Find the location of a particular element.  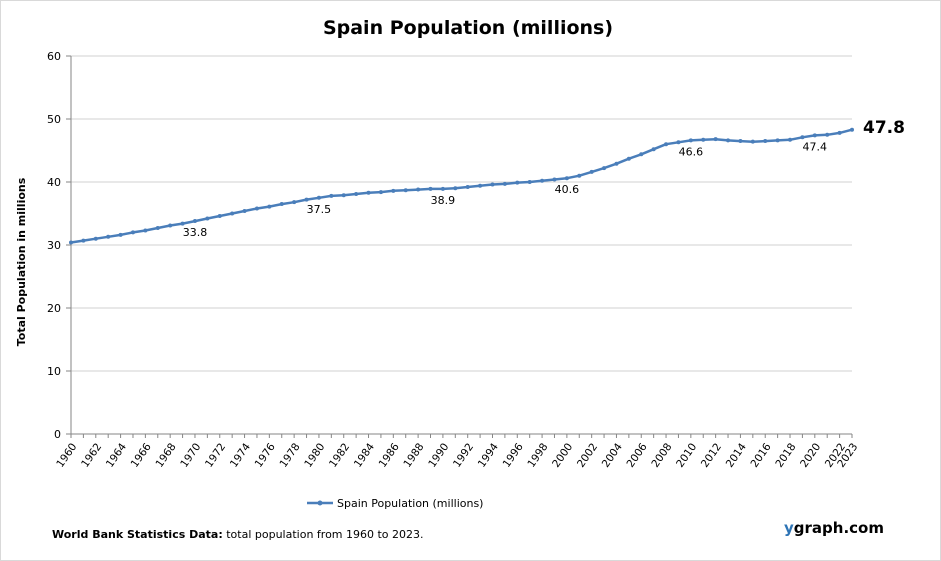

y-tick-label: 40 is located at coordinates (54, 182).